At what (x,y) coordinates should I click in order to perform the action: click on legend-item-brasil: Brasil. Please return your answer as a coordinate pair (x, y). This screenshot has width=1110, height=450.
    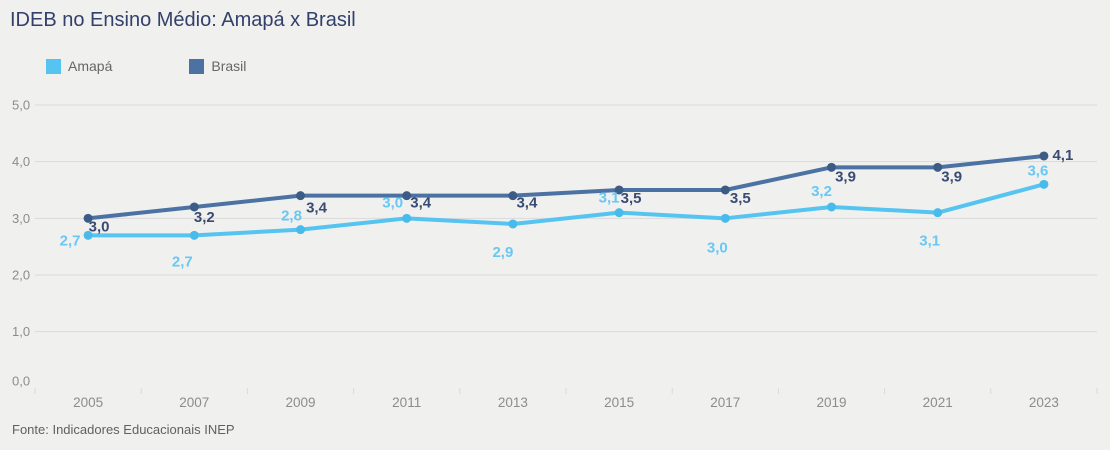
    Looking at the image, I should click on (217, 66).